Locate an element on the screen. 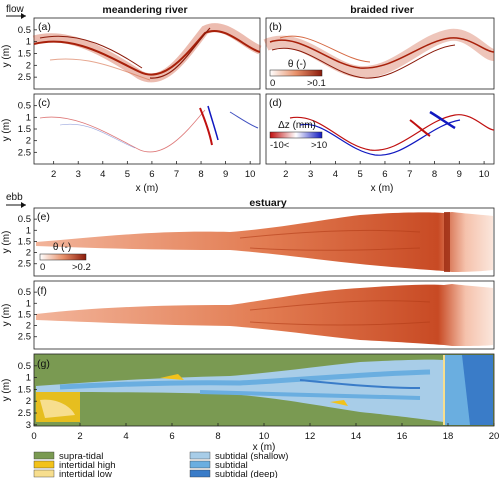  bottom-y-ticks: 0.511.522.50.511.522.50.511.522.53 is located at coordinates (27, 322).